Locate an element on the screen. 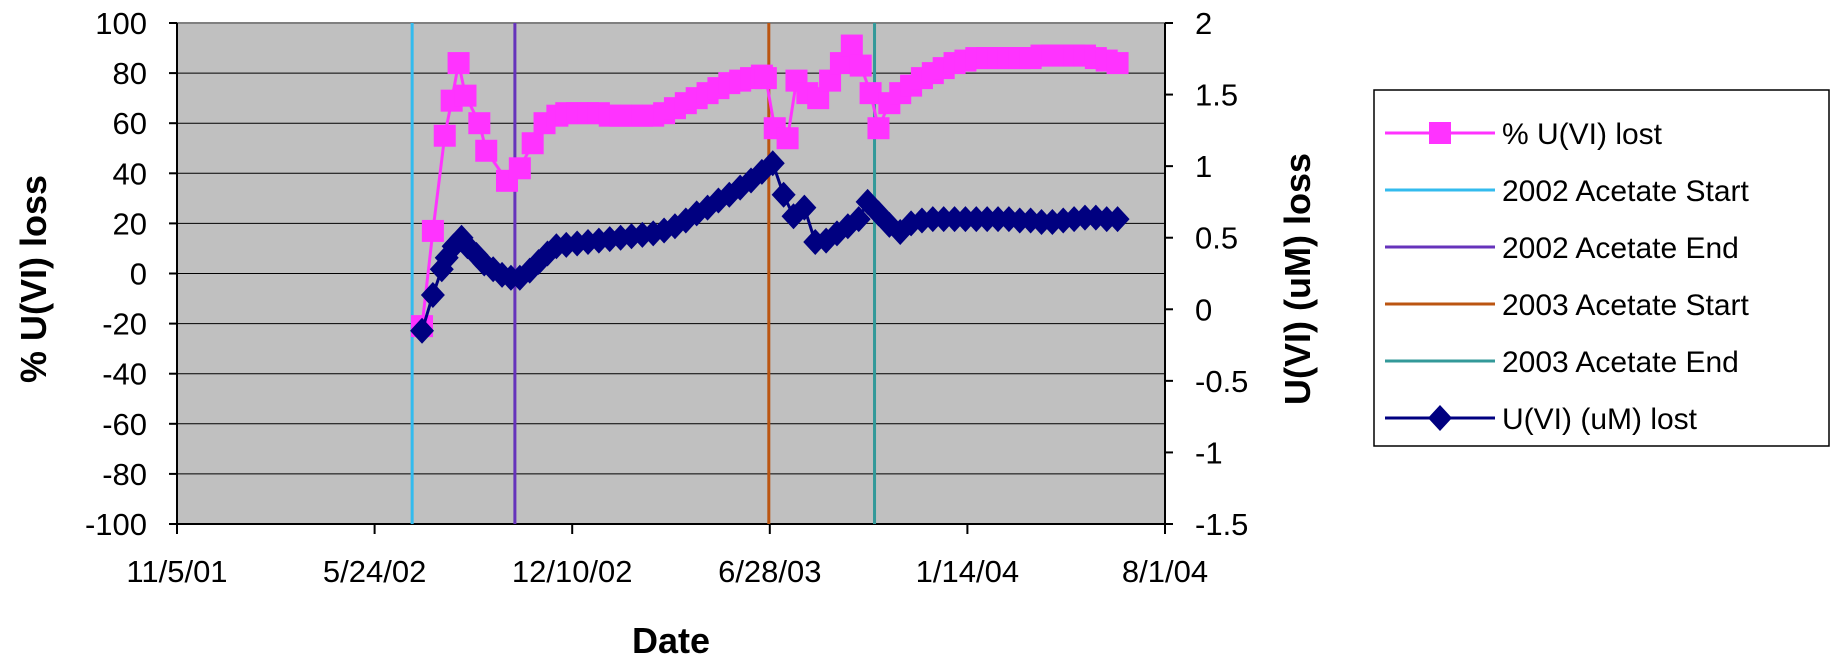 The image size is (1833, 660). legend-entry: 2003 Acetate End is located at coordinates (1562, 362).